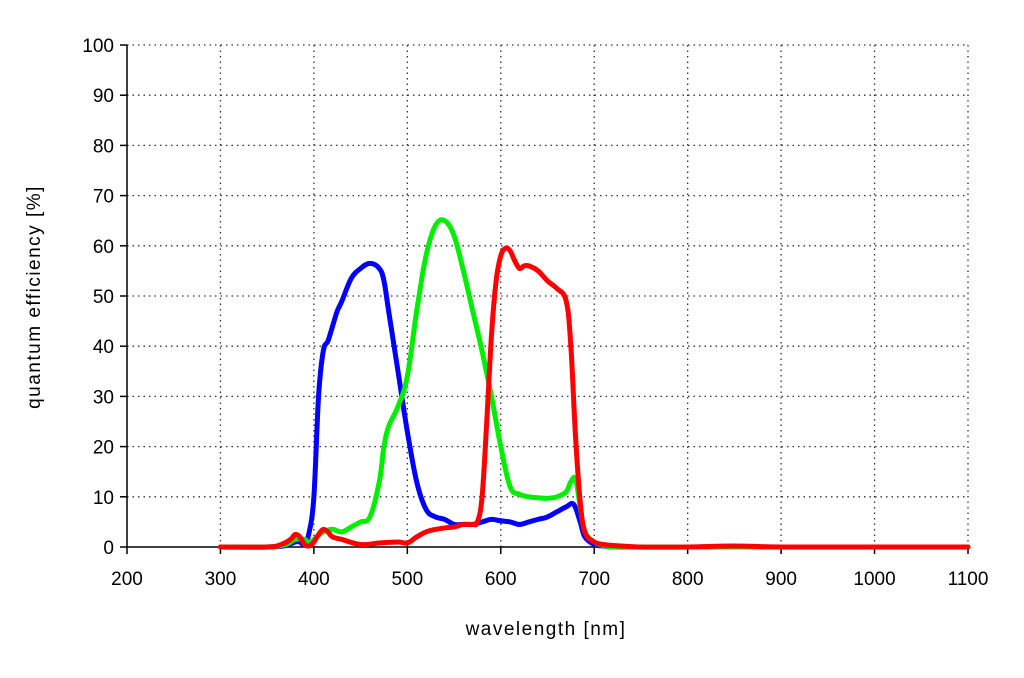  Describe the element at coordinates (103, 146) in the screenshot. I see `y-tick-label: 80` at that location.